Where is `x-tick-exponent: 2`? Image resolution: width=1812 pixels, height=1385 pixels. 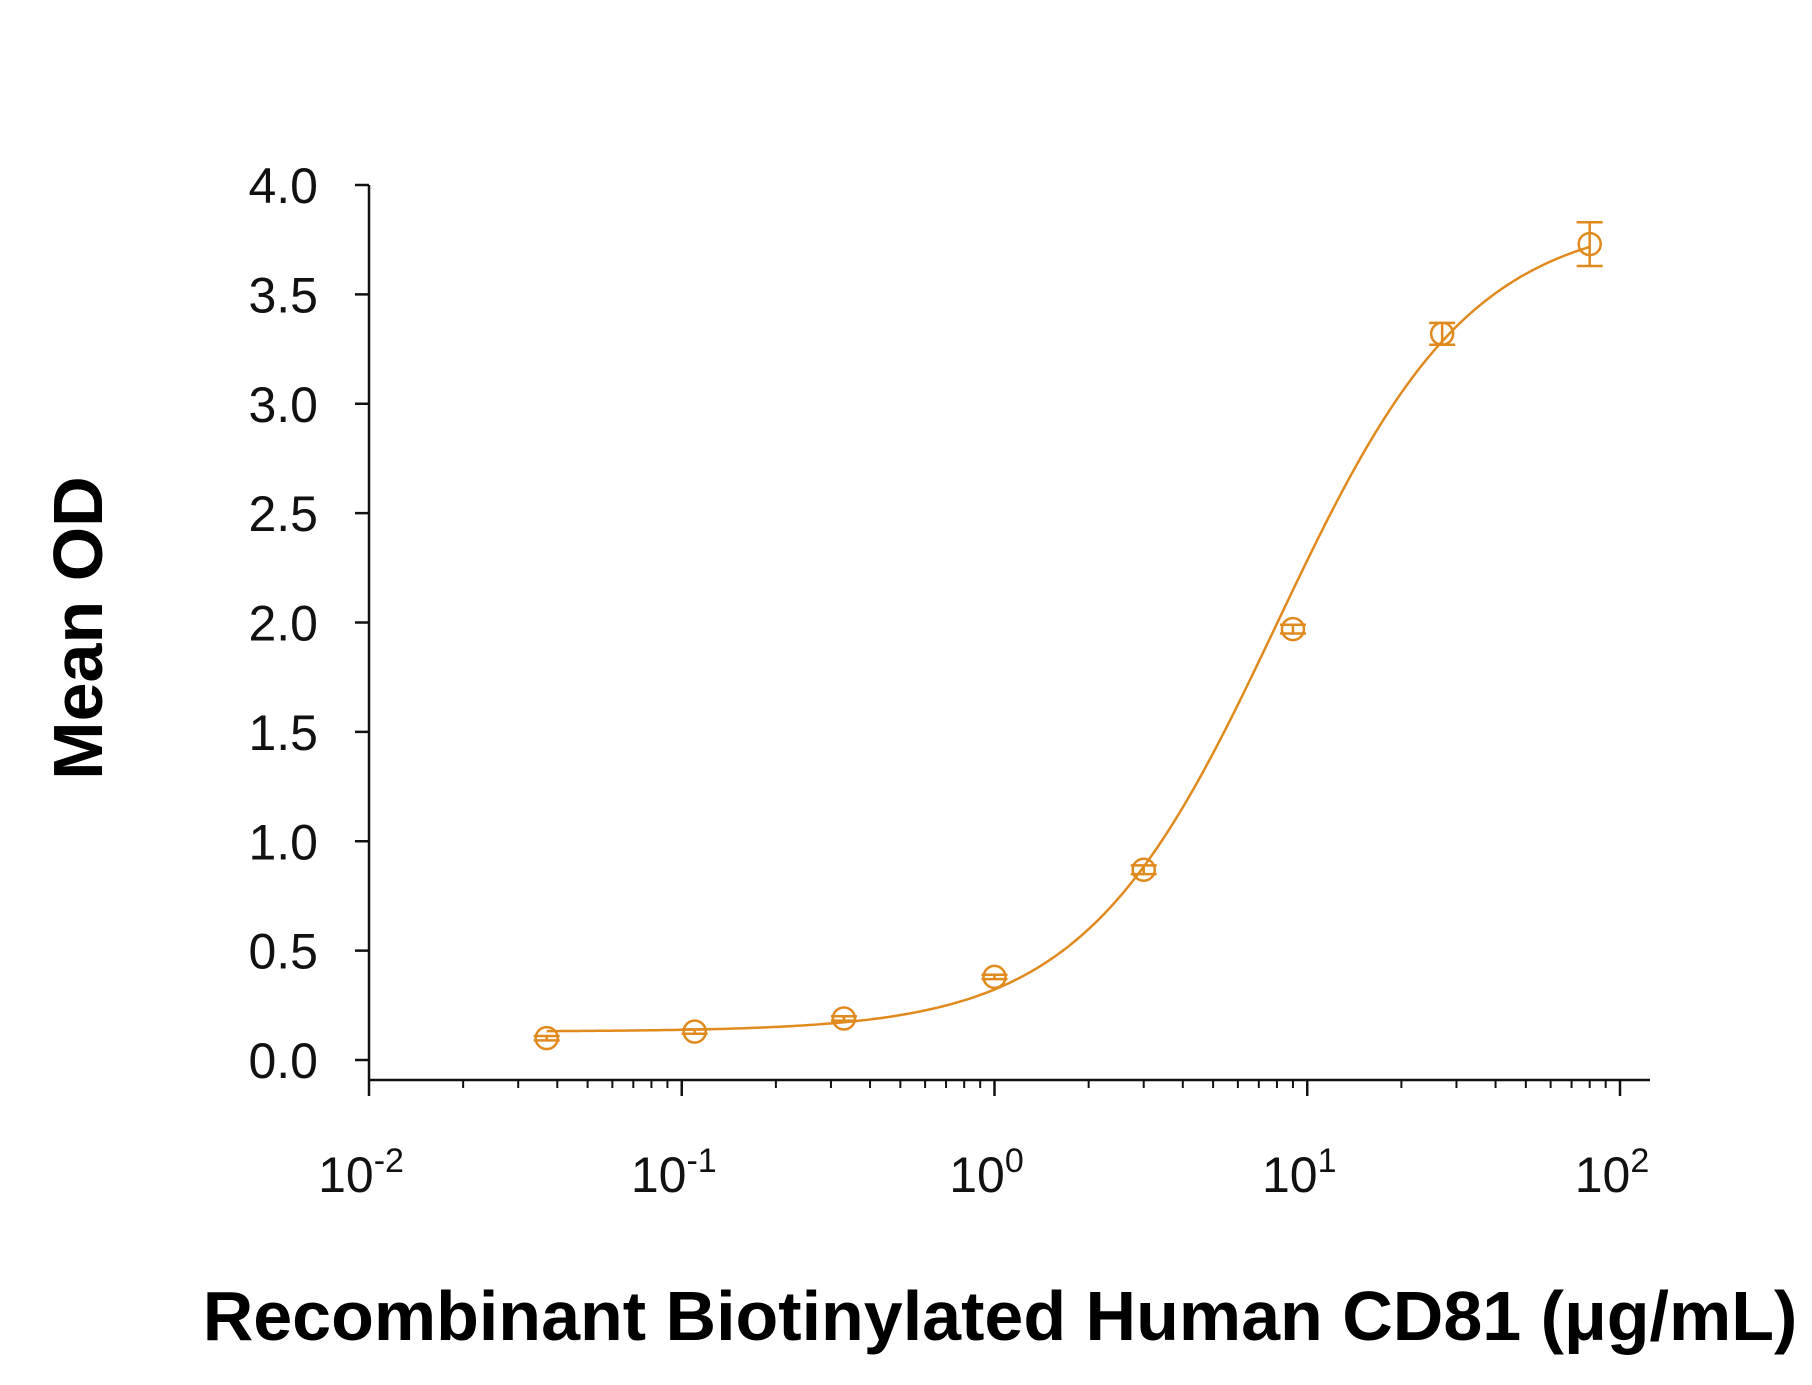 x-tick-exponent: 2 is located at coordinates (1639, 1161).